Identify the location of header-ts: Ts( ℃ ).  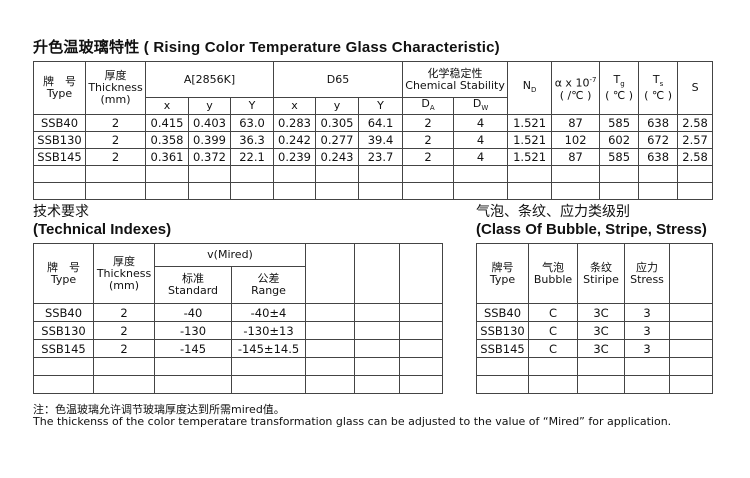
(658, 88).